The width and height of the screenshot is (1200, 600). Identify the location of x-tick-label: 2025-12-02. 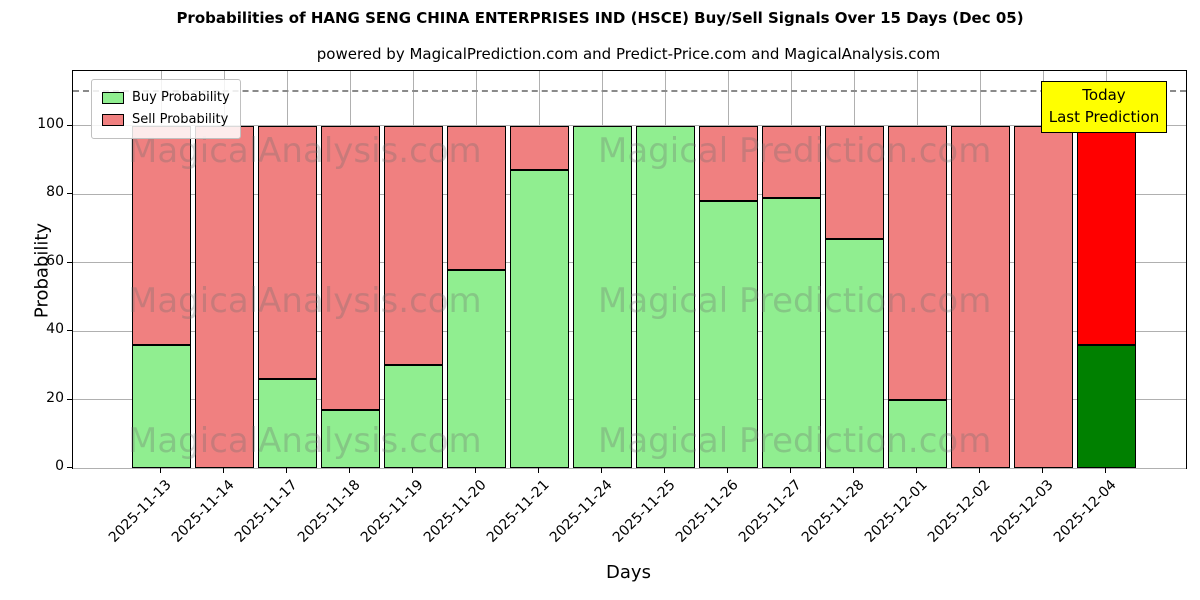
(959, 511).